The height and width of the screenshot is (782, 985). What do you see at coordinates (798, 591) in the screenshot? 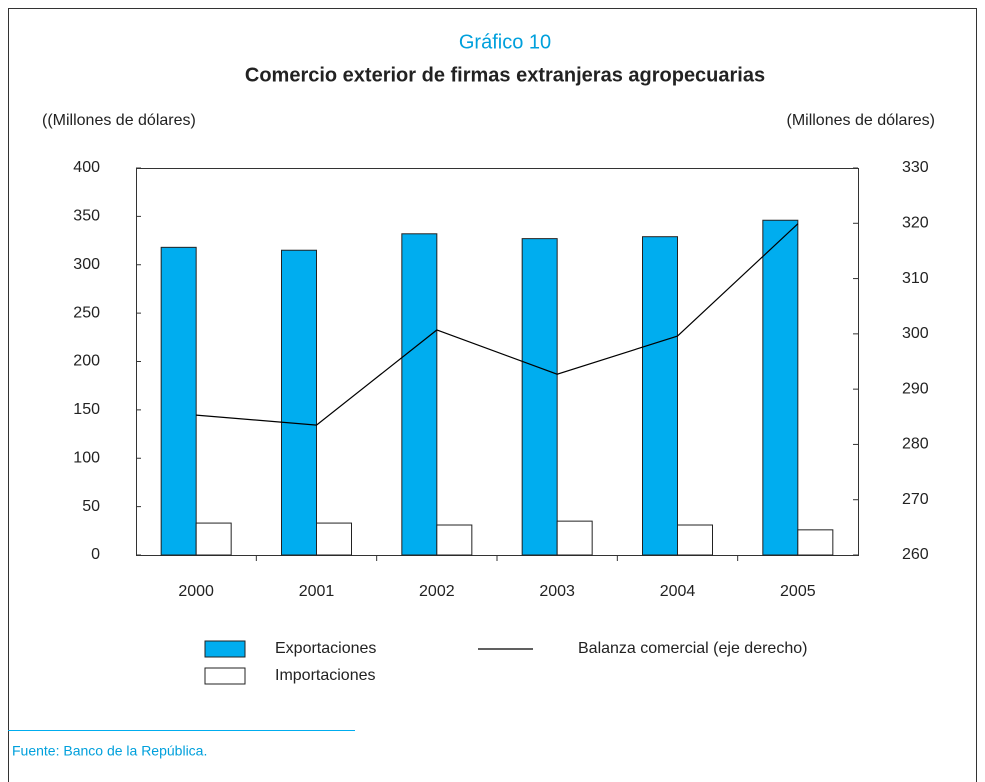
I see `x-tick-label: 2005` at bounding box center [798, 591].